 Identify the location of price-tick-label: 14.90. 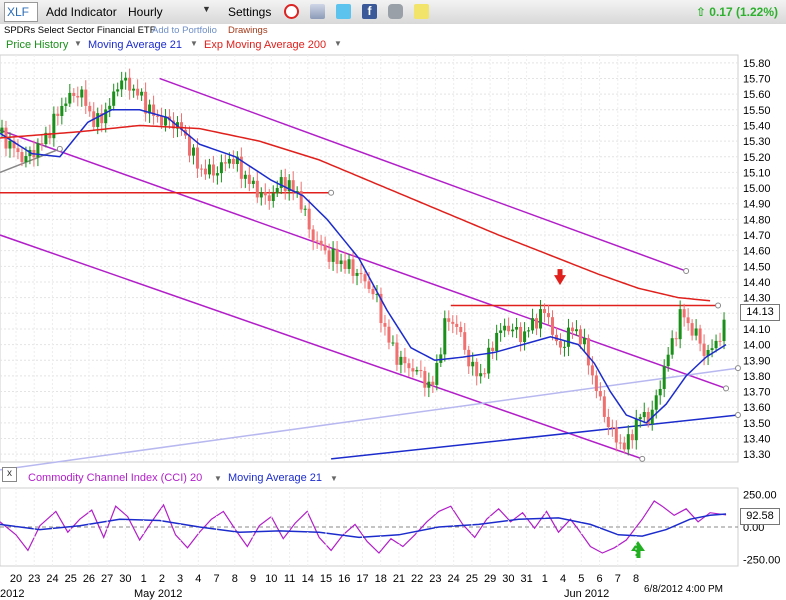
(757, 205).